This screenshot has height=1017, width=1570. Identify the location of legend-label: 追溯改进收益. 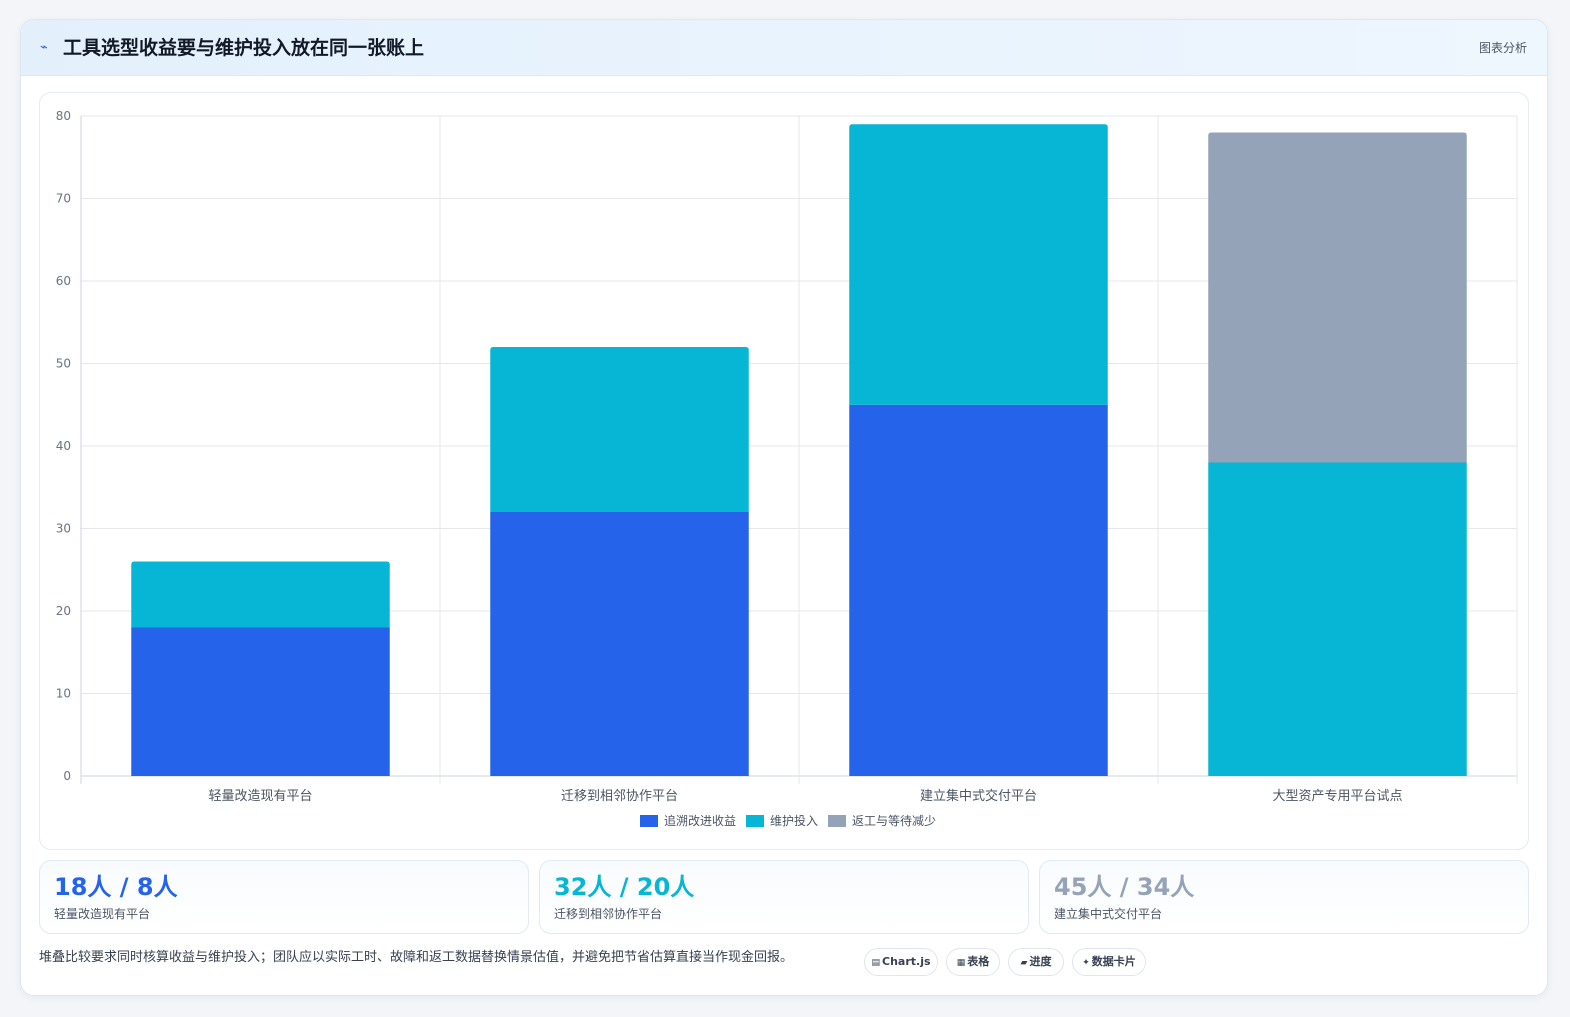
(700, 820).